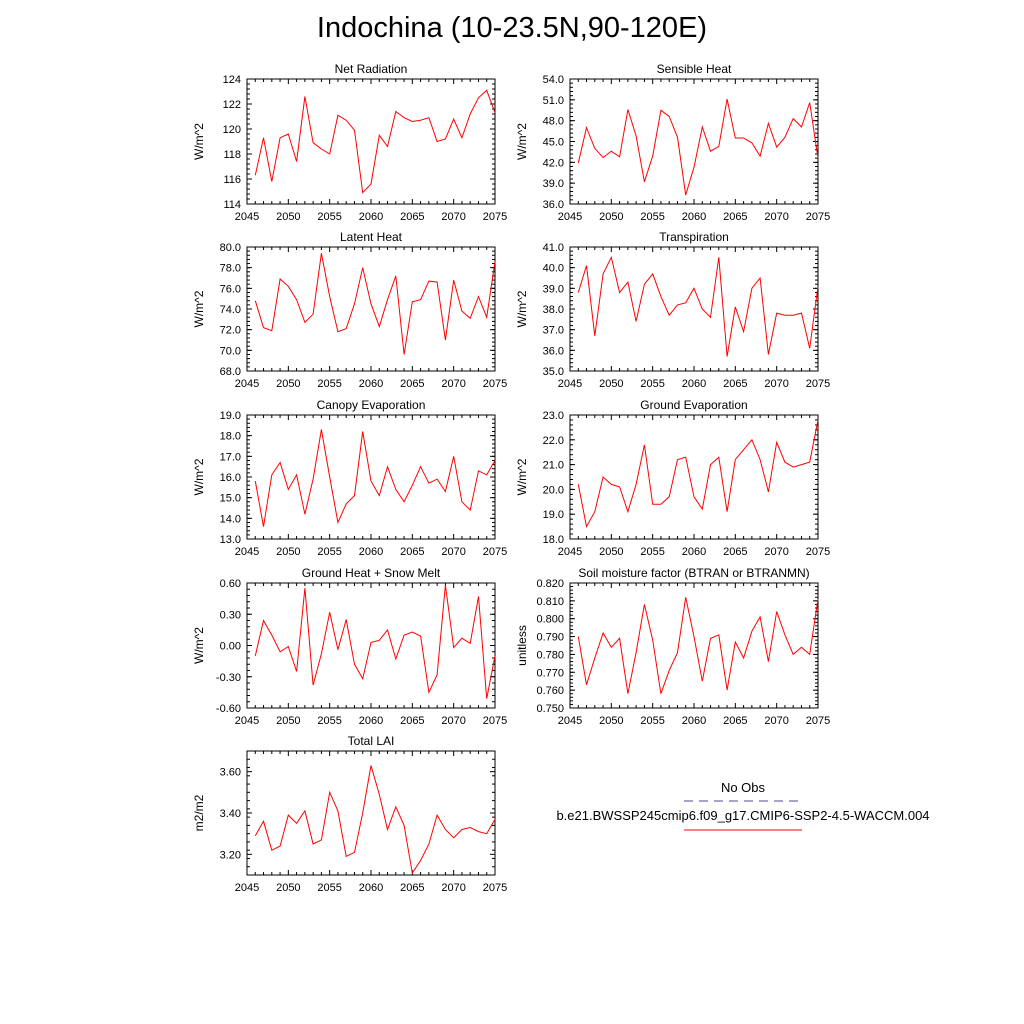 This screenshot has width=1024, height=1024. I want to click on y-tick-label: 37.0, so click(553, 331).